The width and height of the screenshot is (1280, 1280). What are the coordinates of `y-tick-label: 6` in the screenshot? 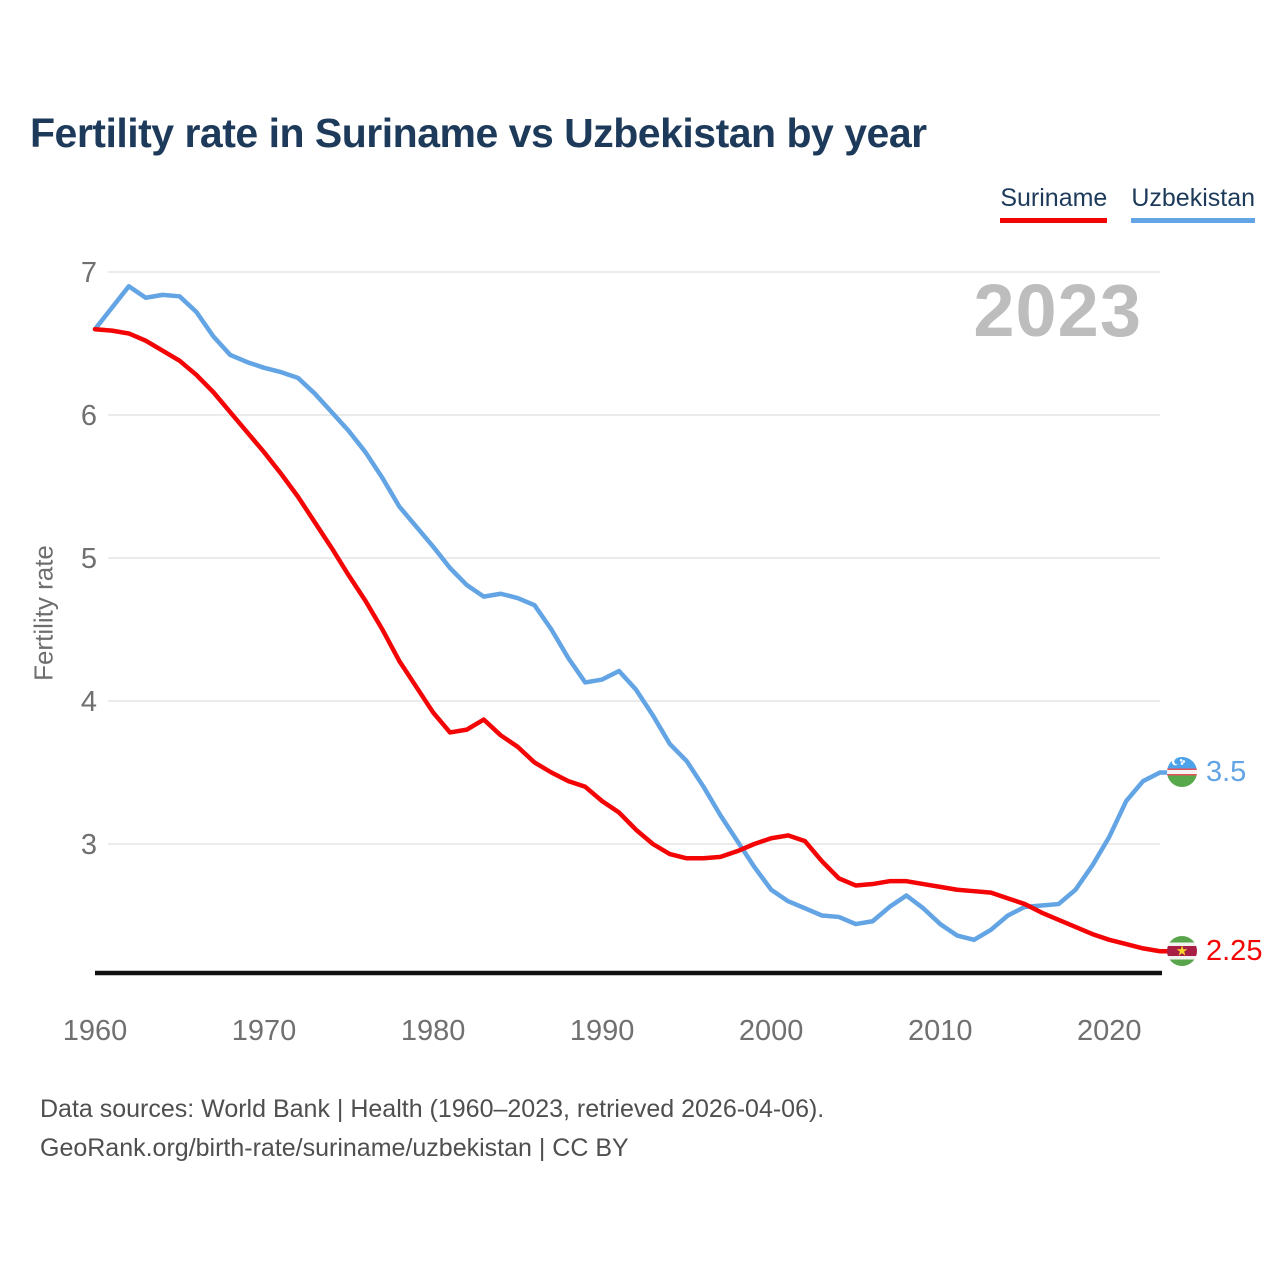 It's located at (89, 416).